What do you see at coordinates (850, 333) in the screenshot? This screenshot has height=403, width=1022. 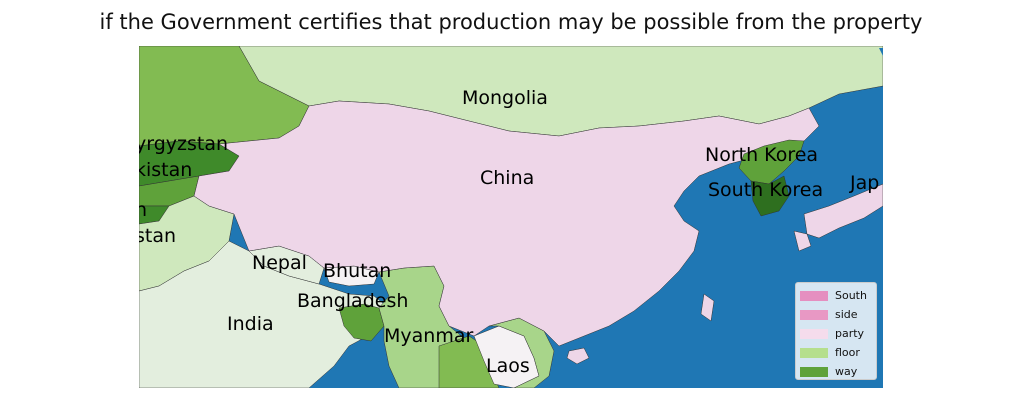 I see `legend-label: party` at bounding box center [850, 333].